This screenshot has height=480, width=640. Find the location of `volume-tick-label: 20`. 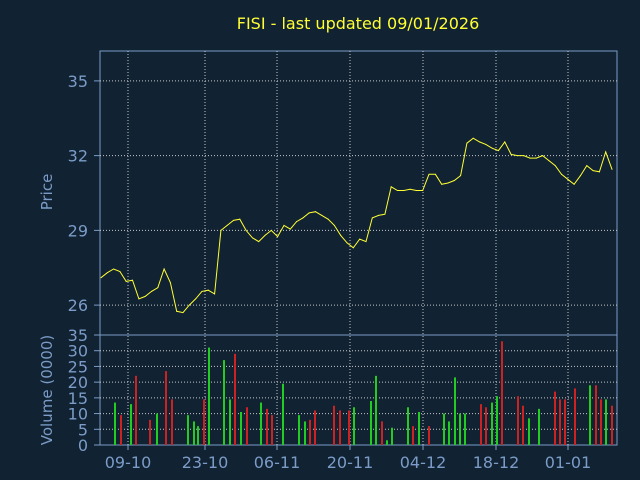

volume-tick-label: 20 is located at coordinates (78, 382).